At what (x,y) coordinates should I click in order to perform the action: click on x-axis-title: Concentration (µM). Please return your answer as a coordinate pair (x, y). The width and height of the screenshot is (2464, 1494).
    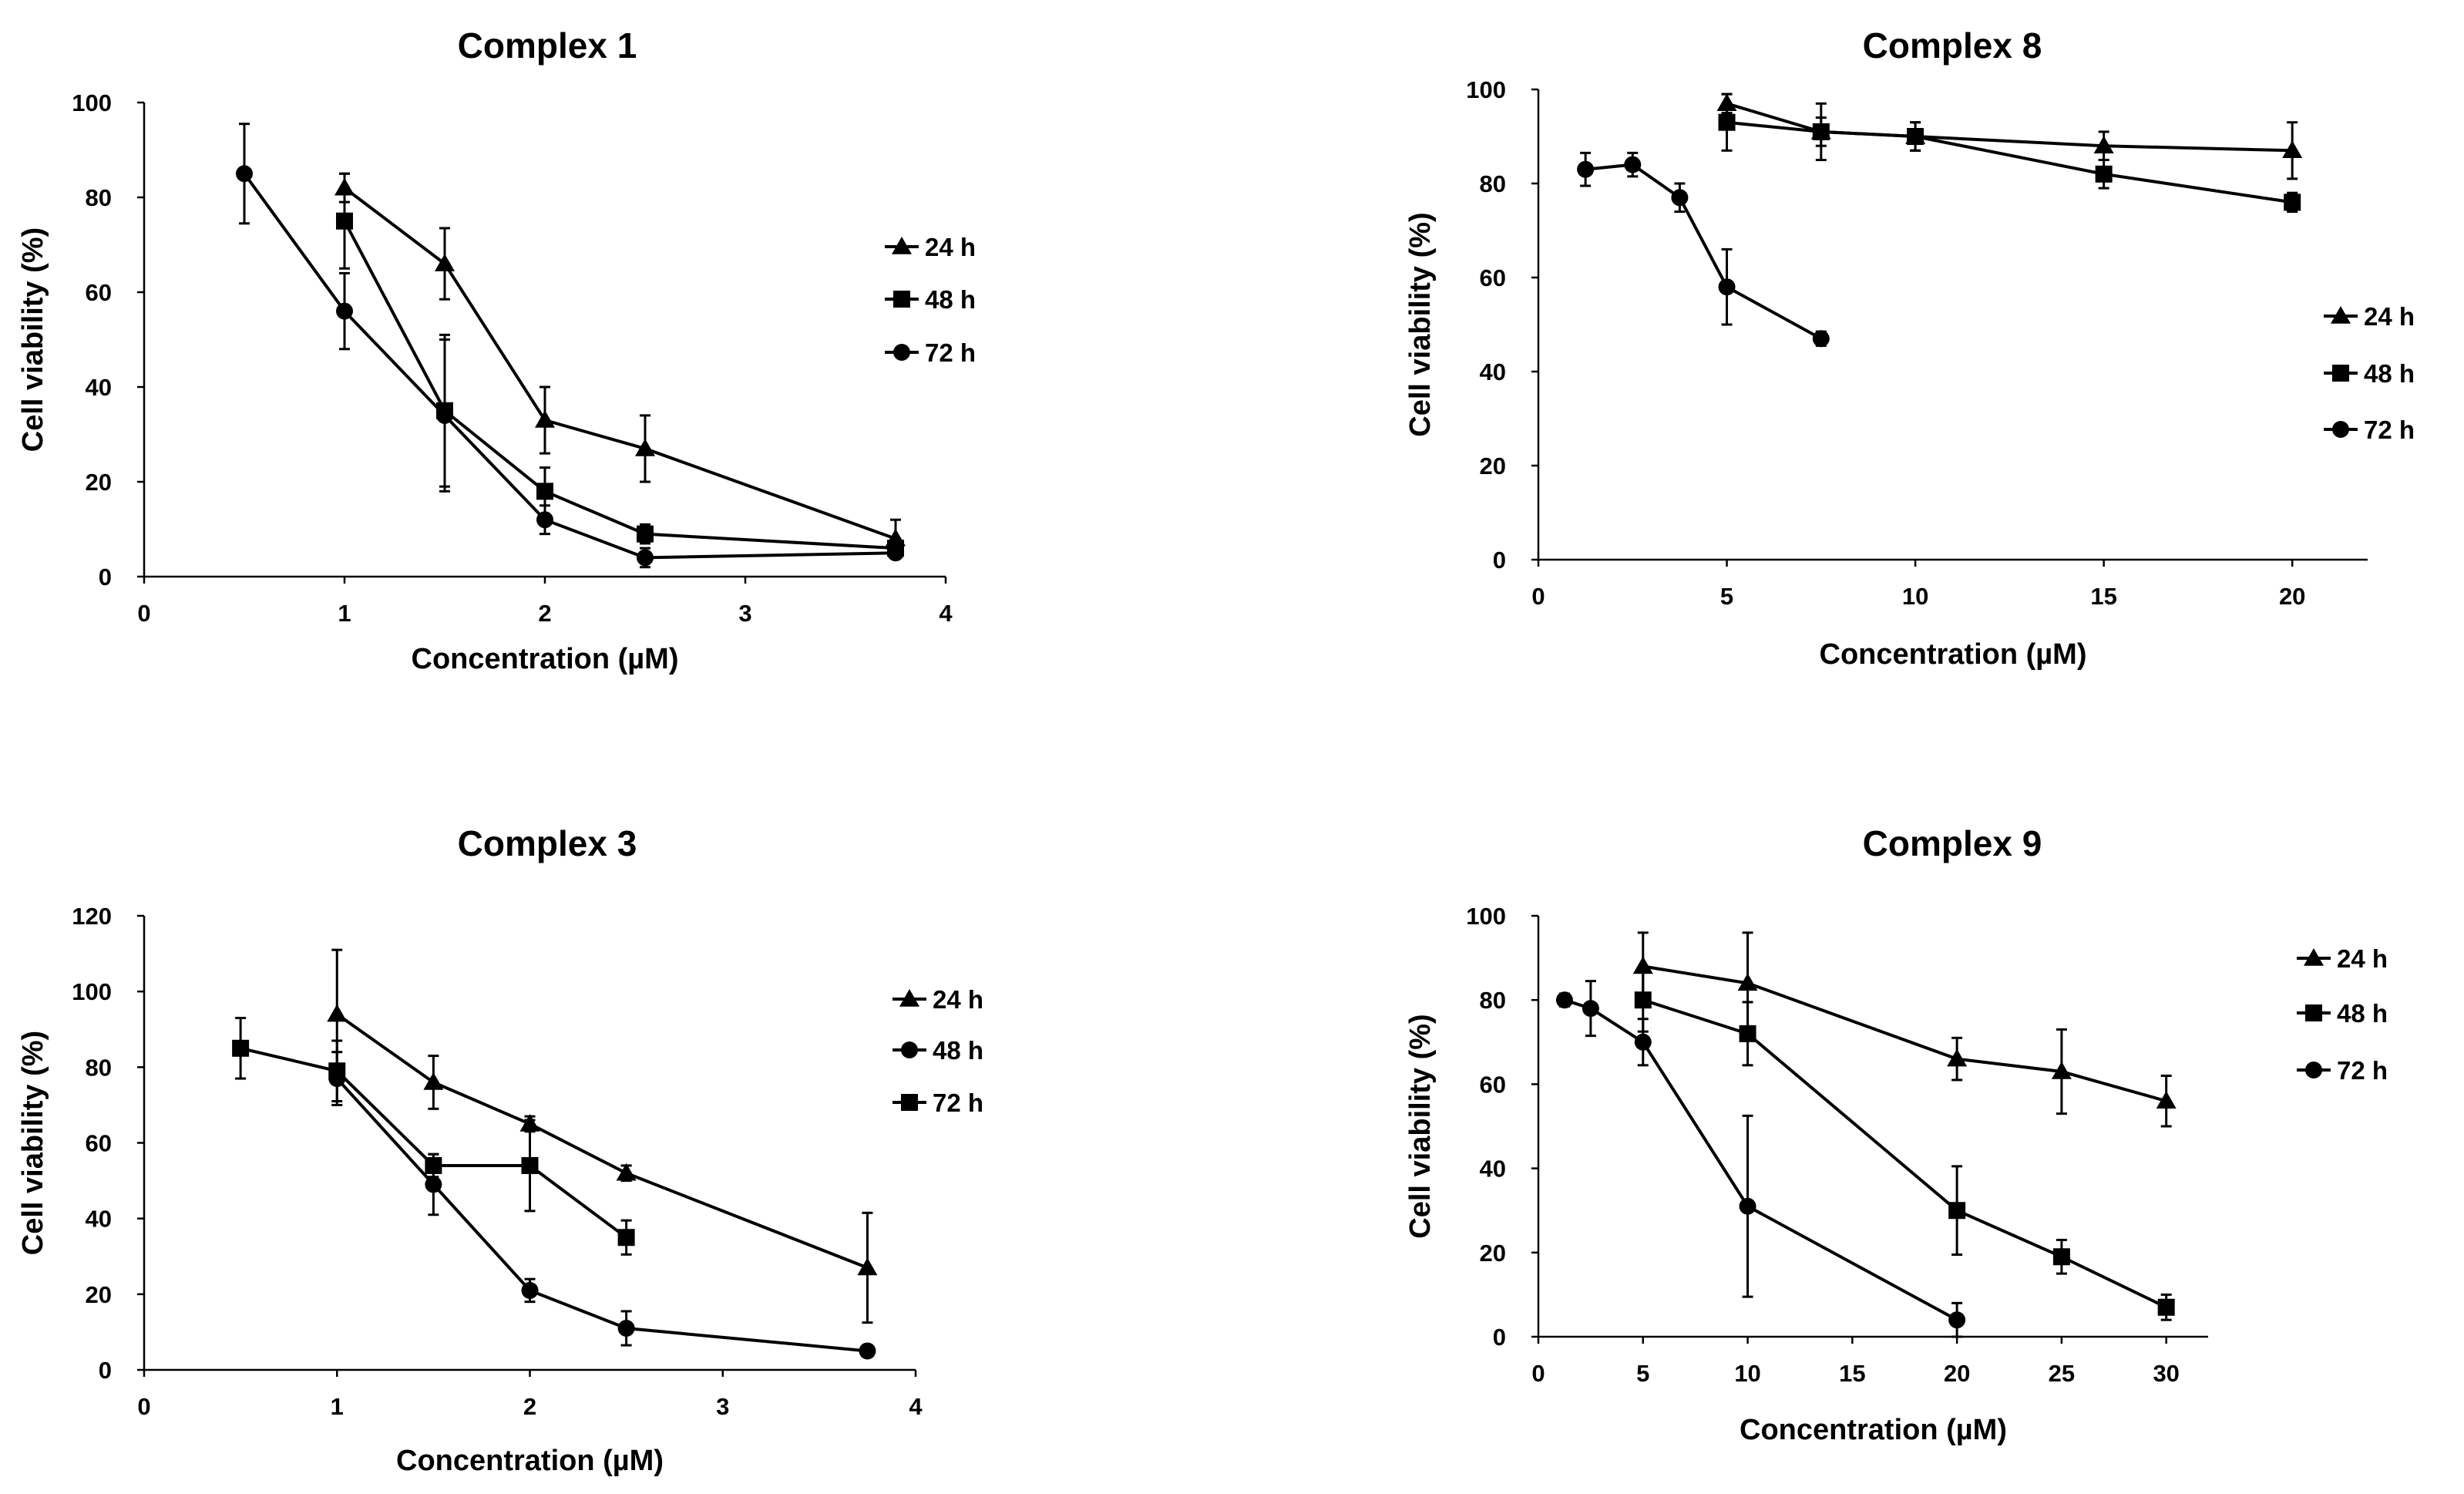
    Looking at the image, I should click on (530, 1461).